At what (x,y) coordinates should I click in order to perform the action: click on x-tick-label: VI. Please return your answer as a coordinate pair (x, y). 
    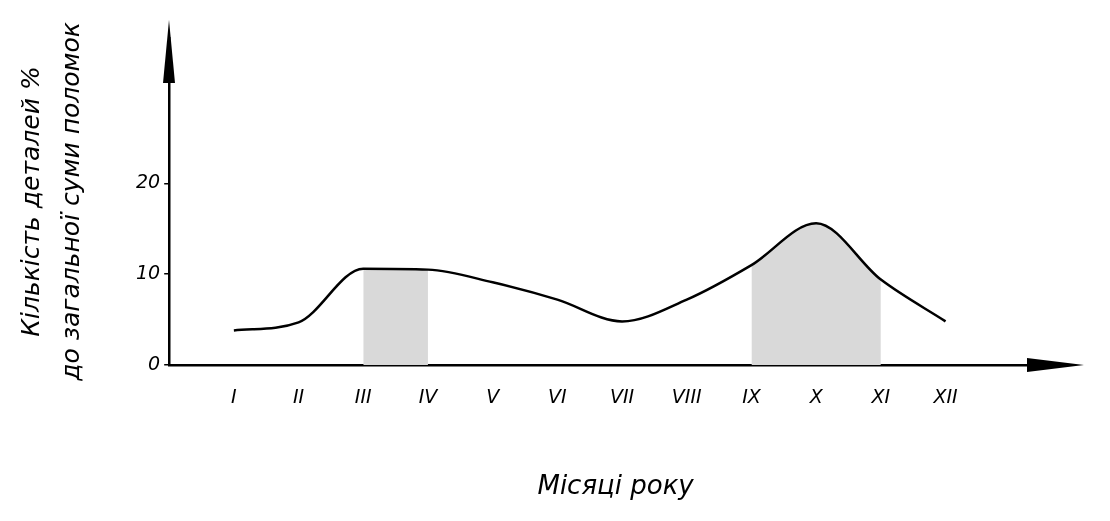
    Looking at the image, I should click on (558, 396).